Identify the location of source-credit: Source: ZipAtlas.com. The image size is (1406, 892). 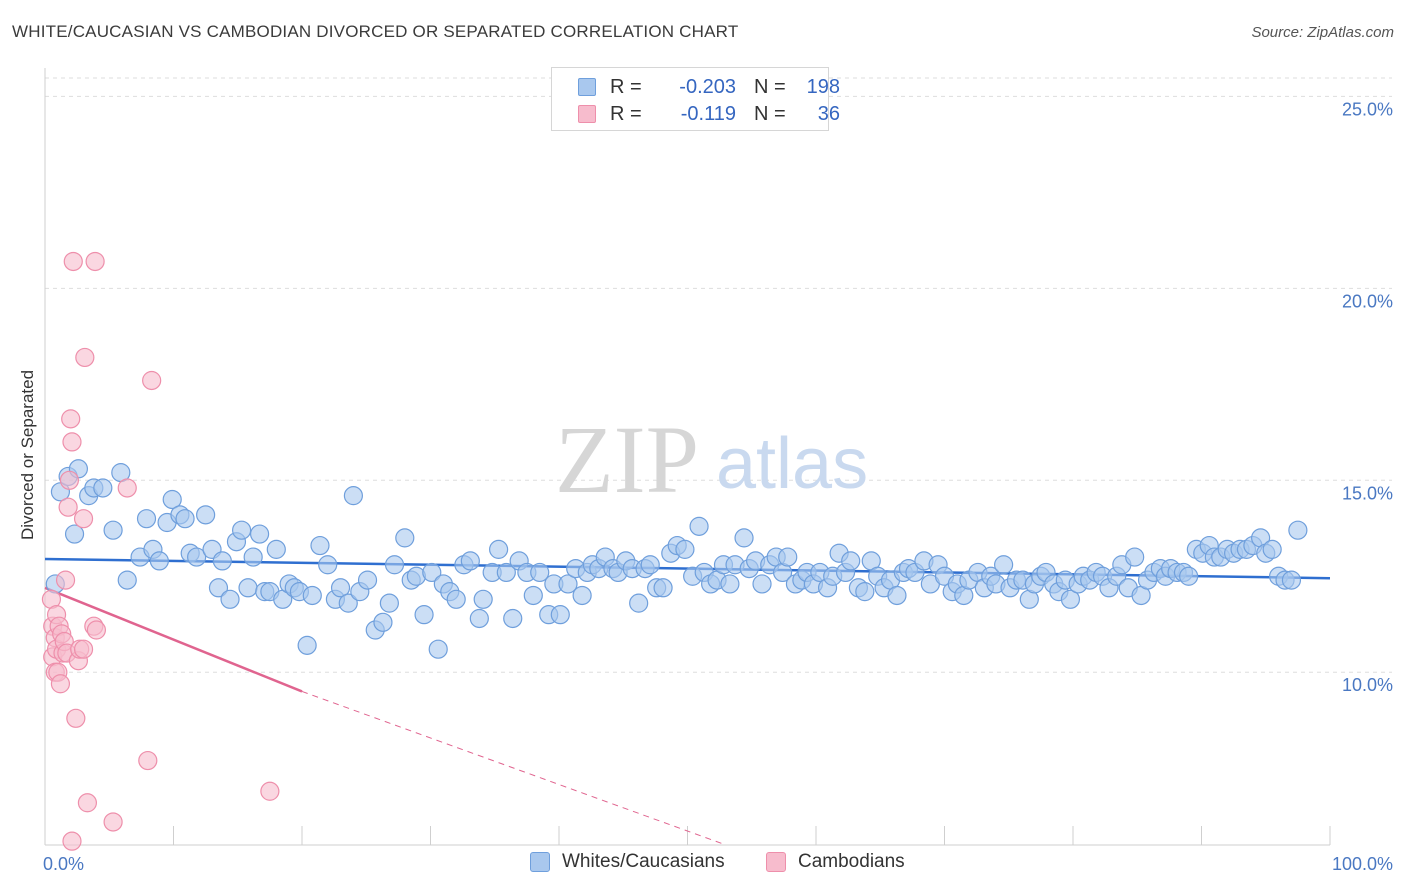
(1322, 32).